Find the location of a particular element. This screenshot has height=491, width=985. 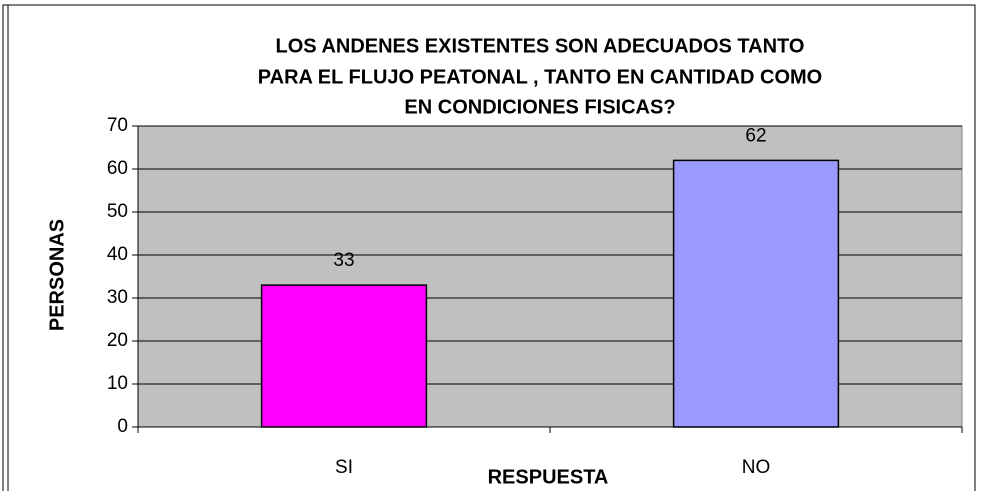

x-axis-label: RESPUESTA is located at coordinates (548, 477).